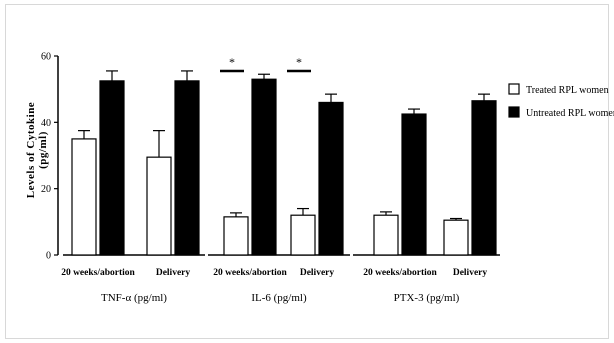 The height and width of the screenshot is (343, 614). Describe the element at coordinates (43, 150) in the screenshot. I see `y-axis-label-unit: (pg/ml)` at that location.